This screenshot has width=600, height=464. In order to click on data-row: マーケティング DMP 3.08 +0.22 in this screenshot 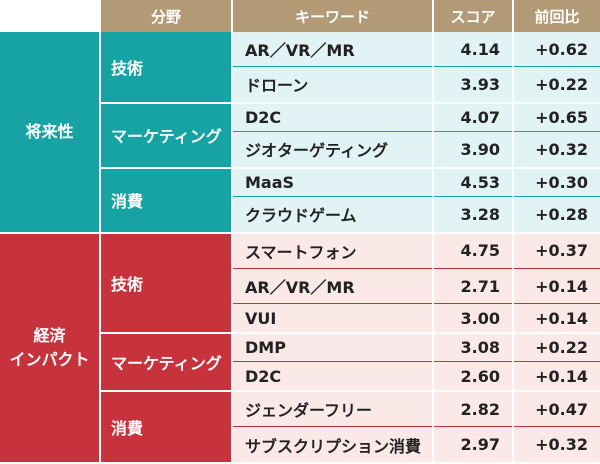, I will do `click(300, 362)`.